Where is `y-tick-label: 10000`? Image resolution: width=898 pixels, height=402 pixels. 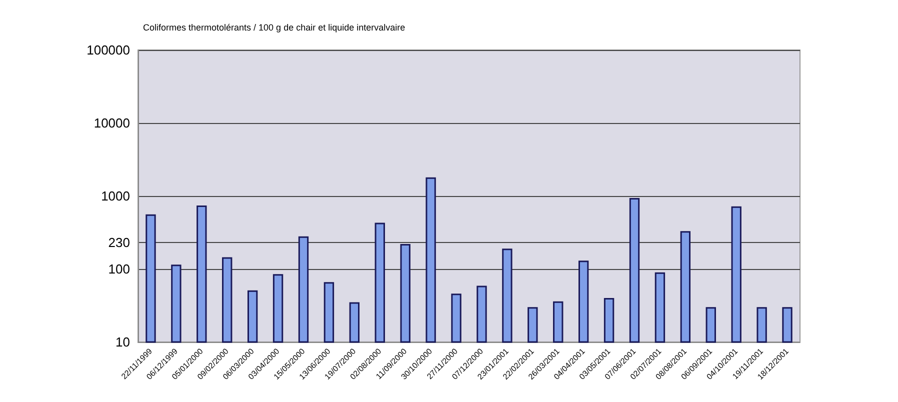 y-tick-label: 10000 is located at coordinates (112, 123).